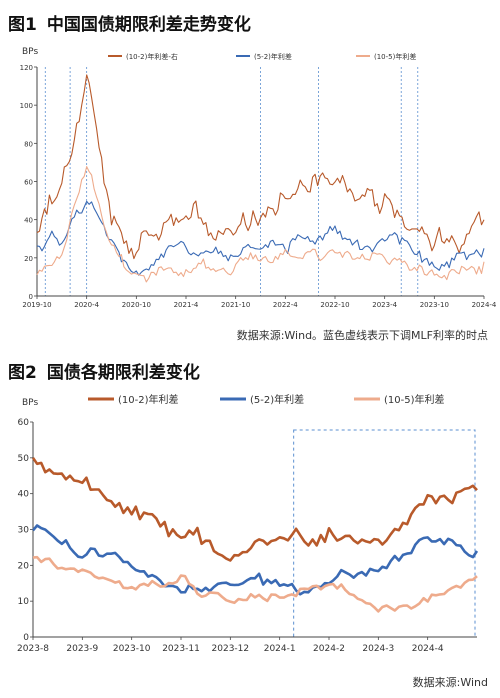 The height and width of the screenshot is (698, 500). Describe the element at coordinates (329, 649) in the screenshot. I see `x-tick-label: 2024-2` at that location.